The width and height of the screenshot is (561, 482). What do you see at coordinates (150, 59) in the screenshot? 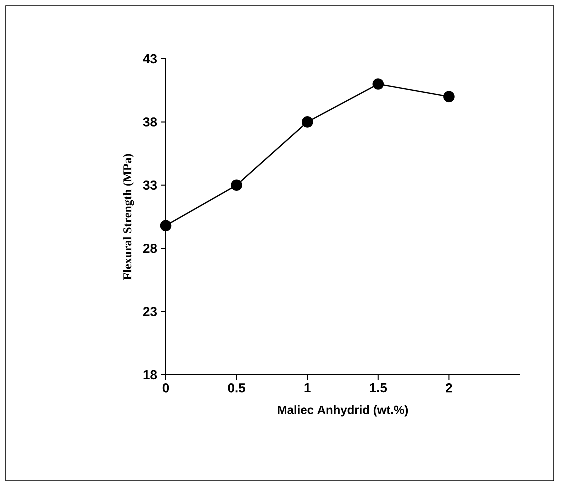
I see `y-tick-label: 43` at bounding box center [150, 59].